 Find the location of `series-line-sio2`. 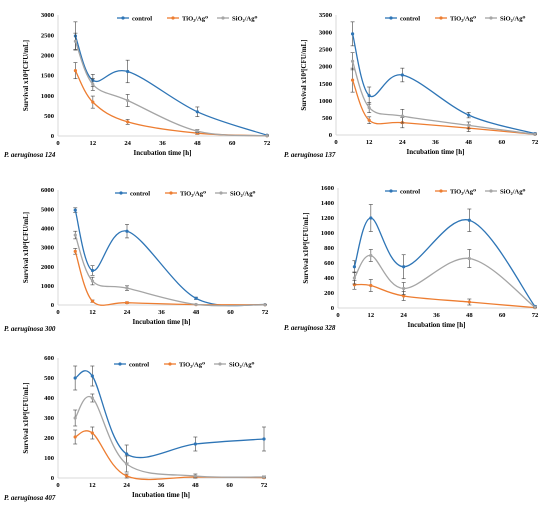

series-line-sio2 is located at coordinates (170, 270).